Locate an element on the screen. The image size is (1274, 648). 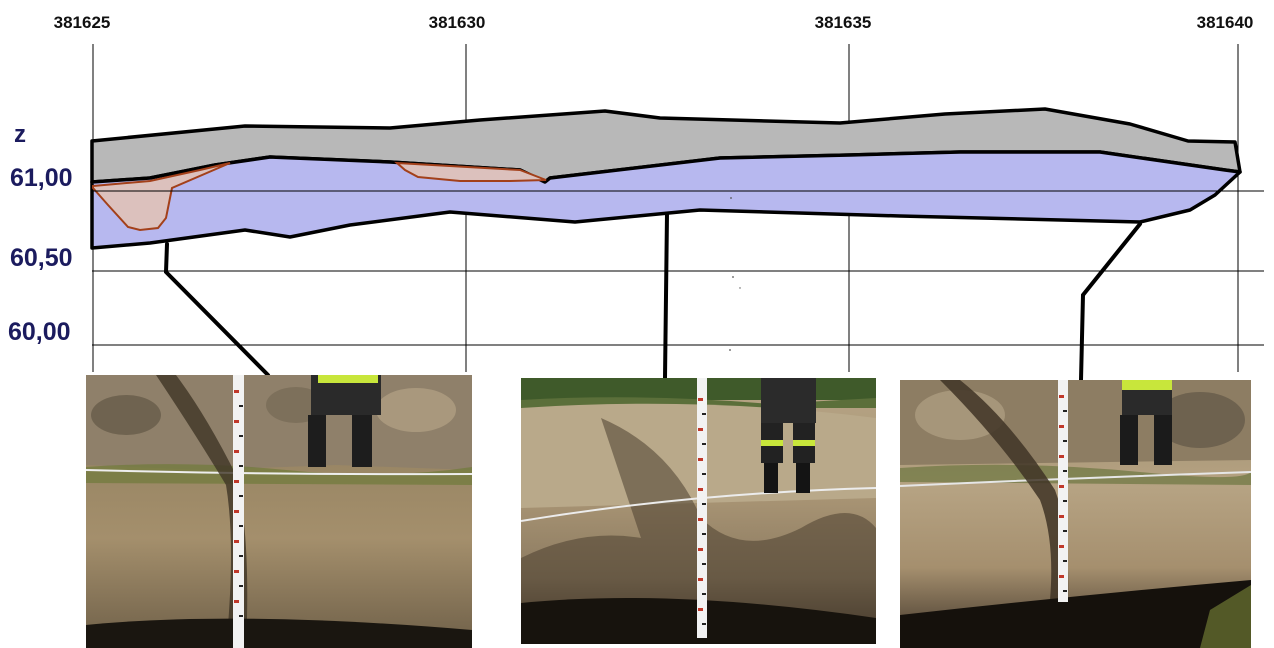
x-tick-label: 381630 is located at coordinates (457, 22).